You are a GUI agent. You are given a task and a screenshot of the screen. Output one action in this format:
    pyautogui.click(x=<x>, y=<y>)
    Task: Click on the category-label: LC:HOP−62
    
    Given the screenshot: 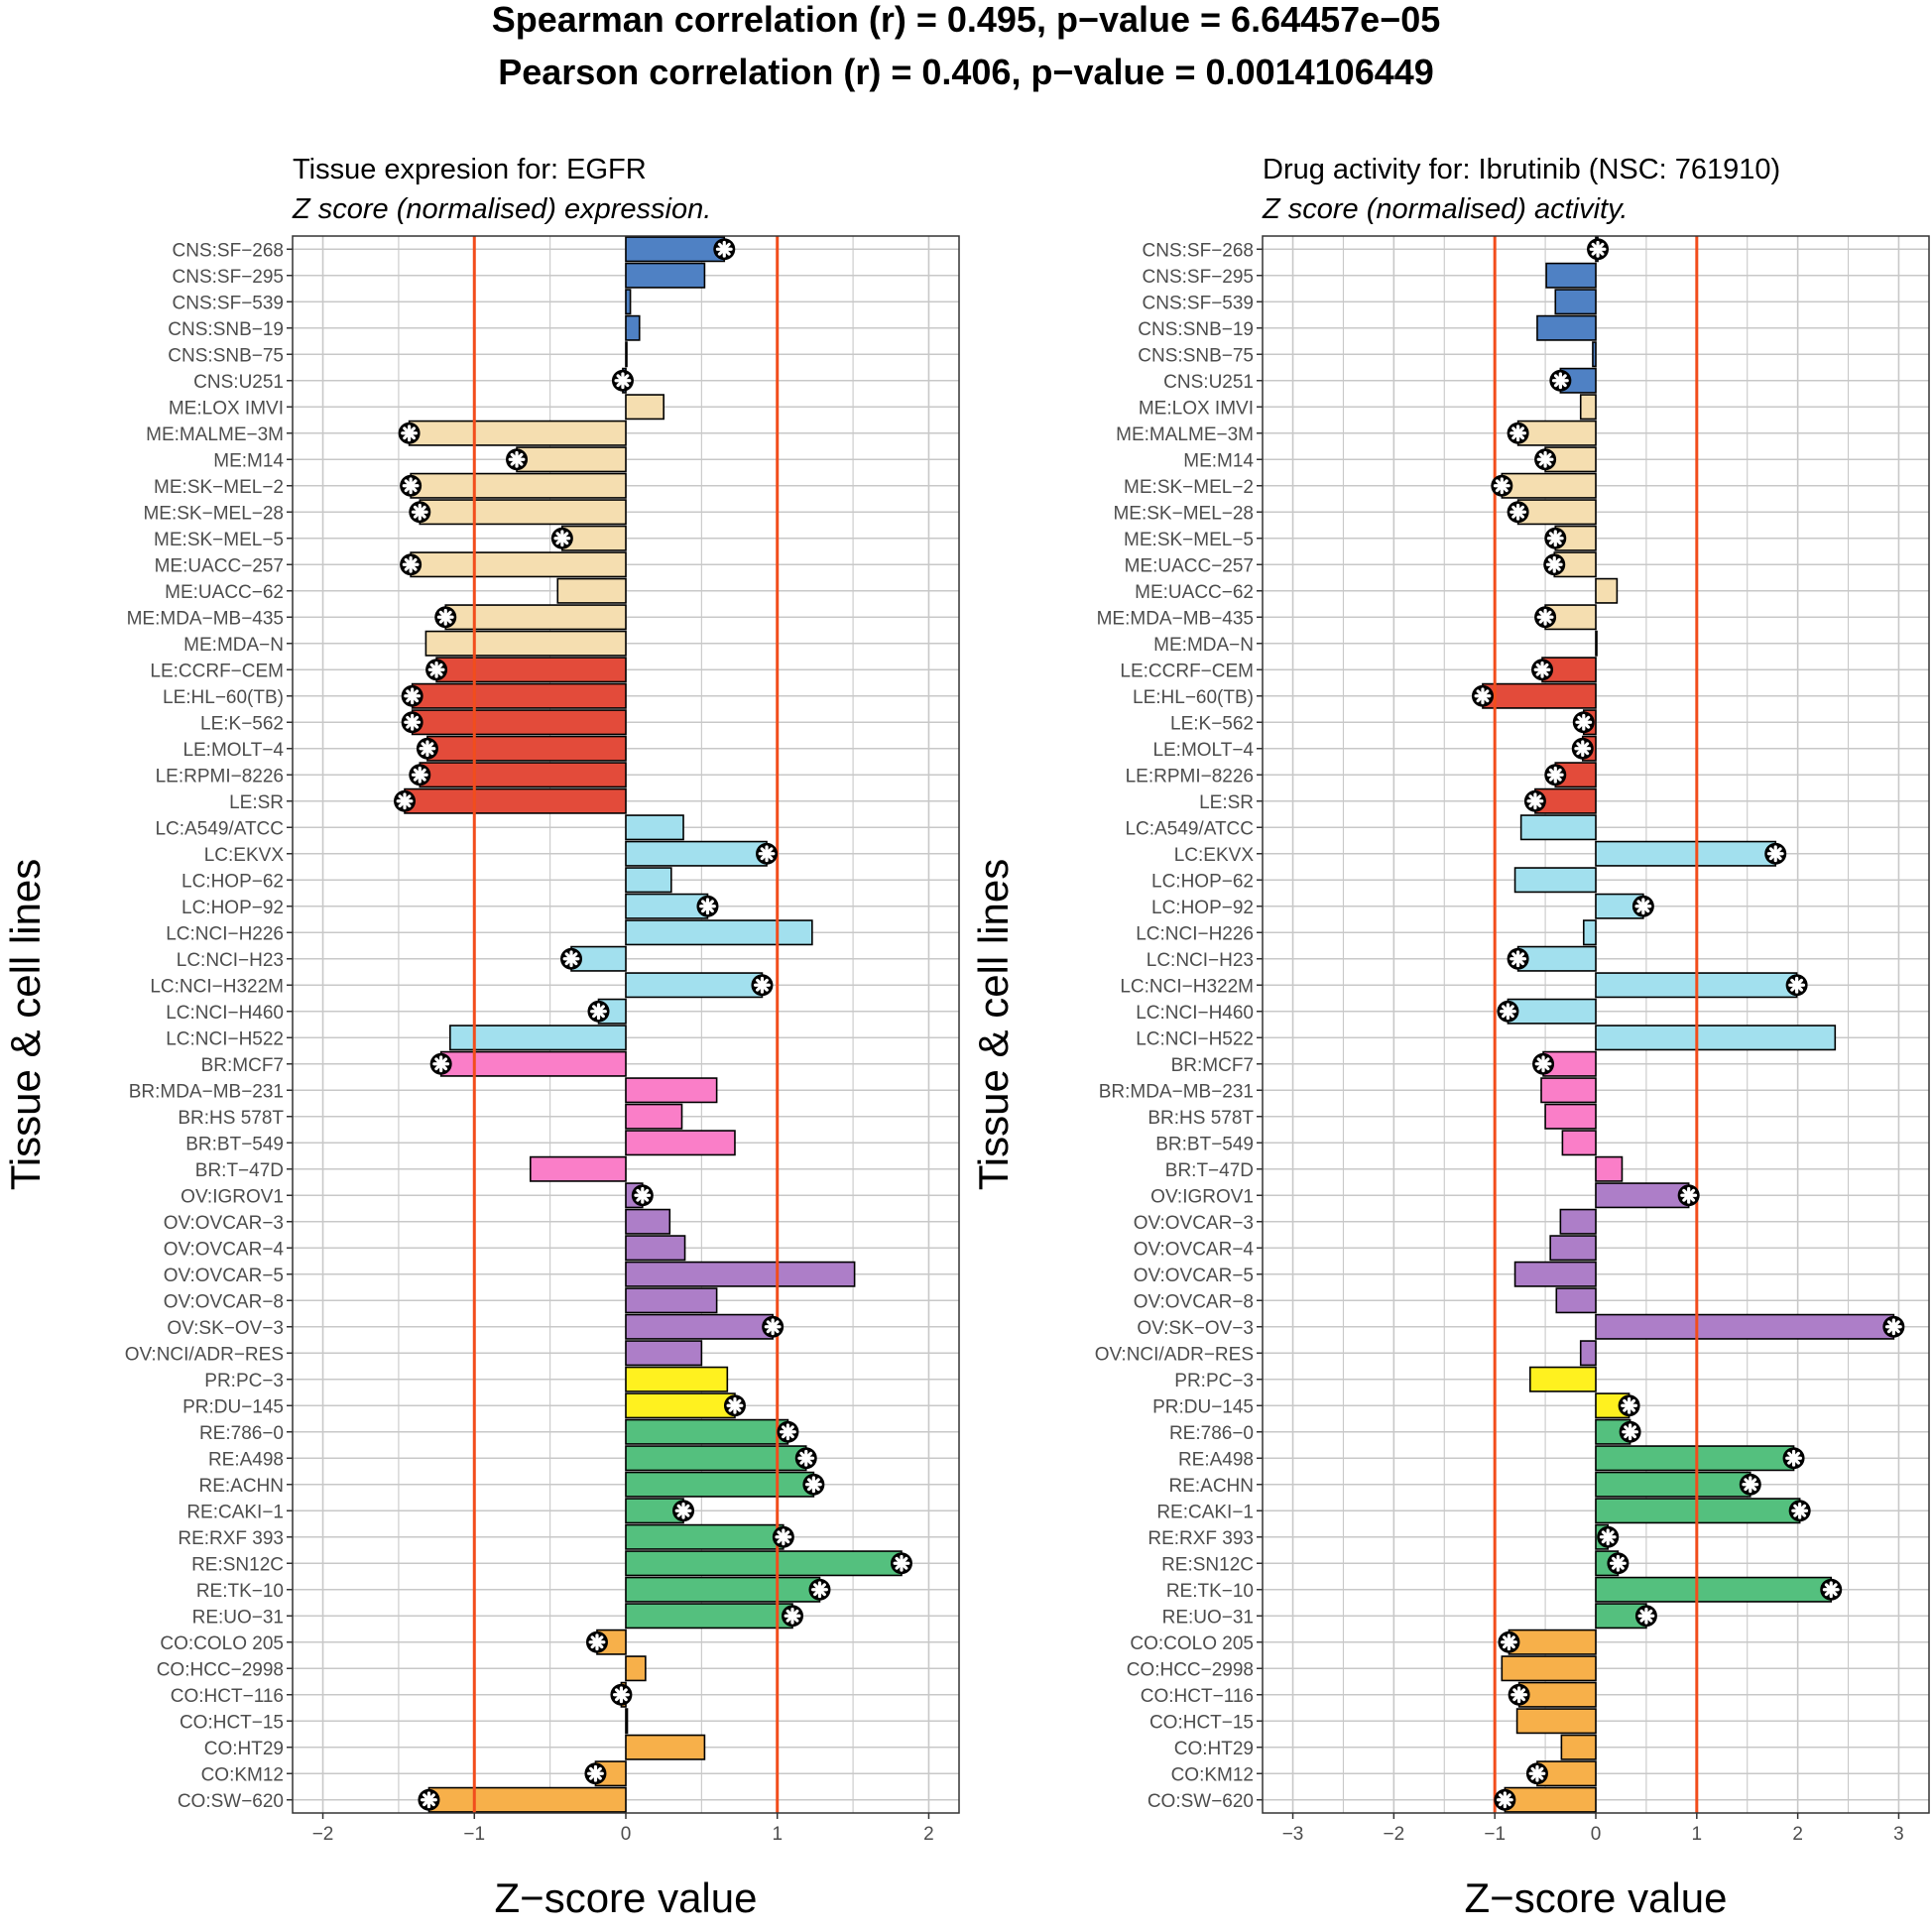 What is the action you would take?
    pyautogui.click(x=1202, y=881)
    